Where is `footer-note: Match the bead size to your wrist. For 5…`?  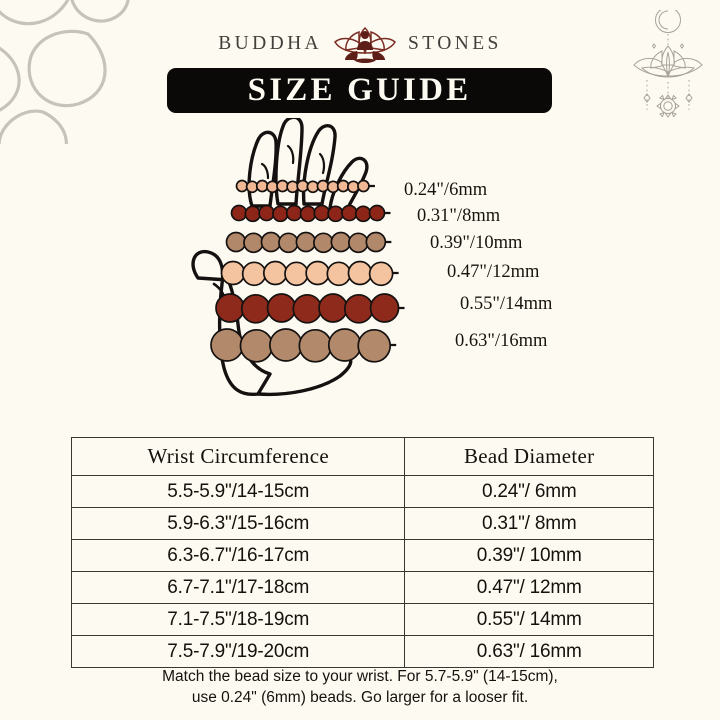
footer-note: Match the bead size to your wrist. For 5… is located at coordinates (360, 687).